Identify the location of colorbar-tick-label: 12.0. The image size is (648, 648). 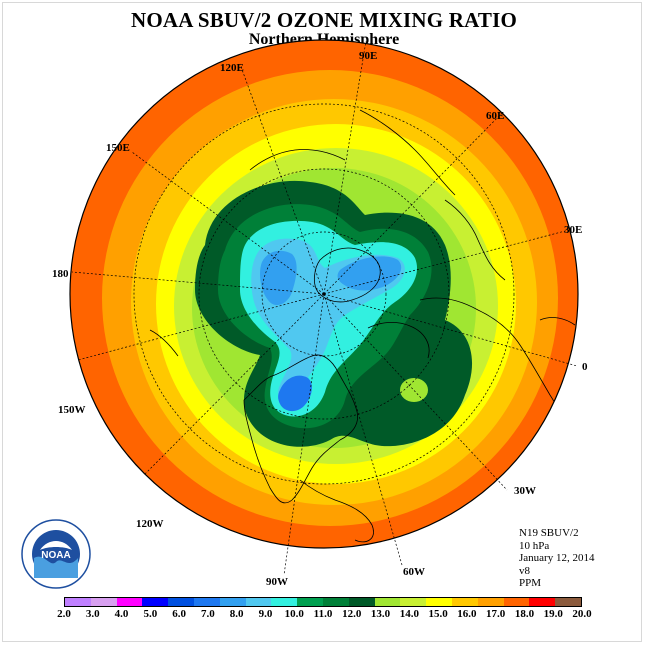
(352, 614).